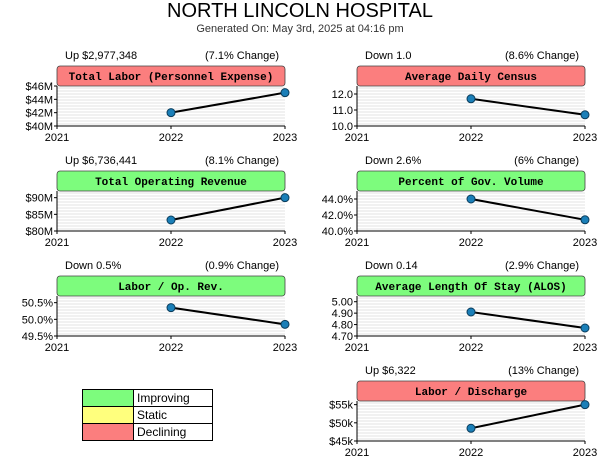 This screenshot has height=465, width=600. Describe the element at coordinates (39, 87) in the screenshot. I see `y-tick-label: $46M` at that location.